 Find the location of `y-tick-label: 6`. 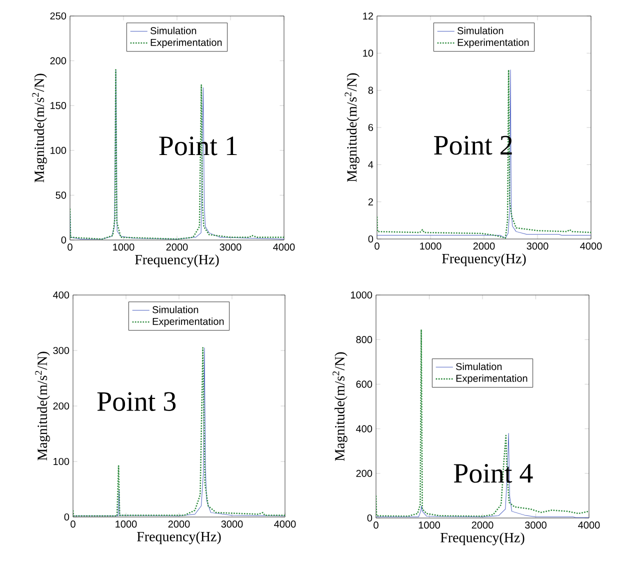

y-tick-label: 6 is located at coordinates (371, 128).